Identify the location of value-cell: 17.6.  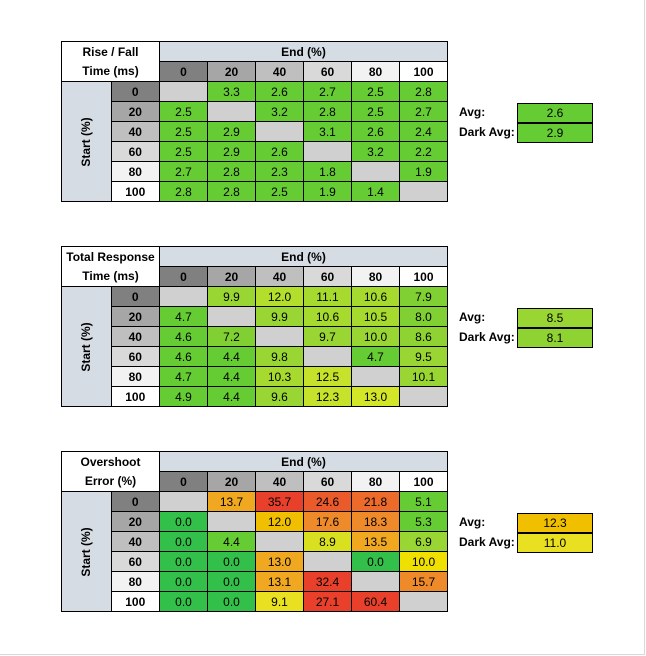
(327, 521).